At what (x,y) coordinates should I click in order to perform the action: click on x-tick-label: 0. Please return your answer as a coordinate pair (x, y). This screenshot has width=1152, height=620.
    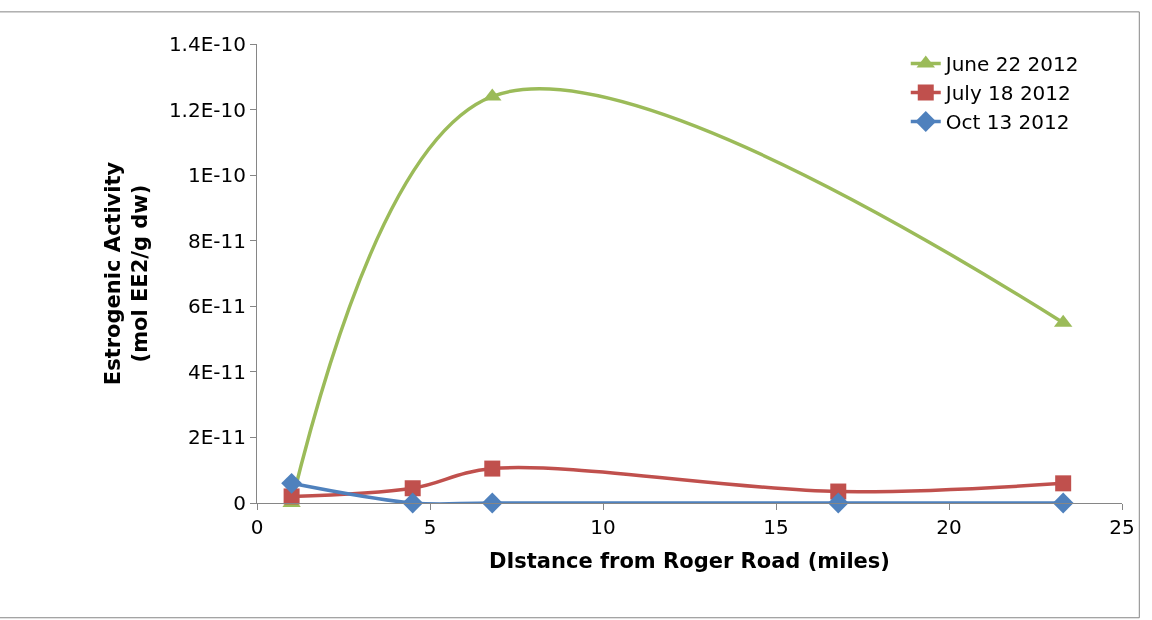
    Looking at the image, I should click on (257, 527).